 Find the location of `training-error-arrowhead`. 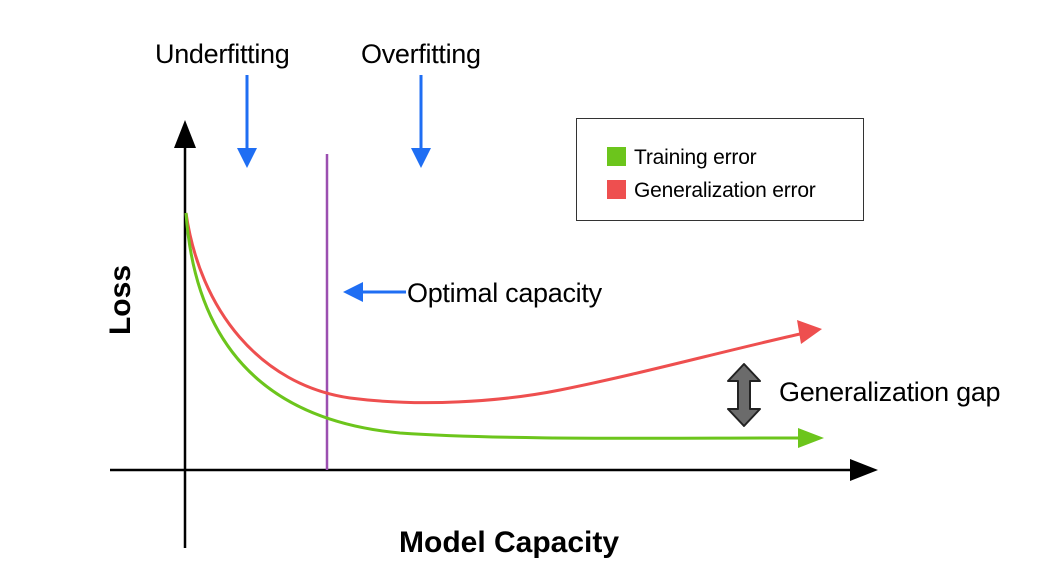

training-error-arrowhead is located at coordinates (811, 438).